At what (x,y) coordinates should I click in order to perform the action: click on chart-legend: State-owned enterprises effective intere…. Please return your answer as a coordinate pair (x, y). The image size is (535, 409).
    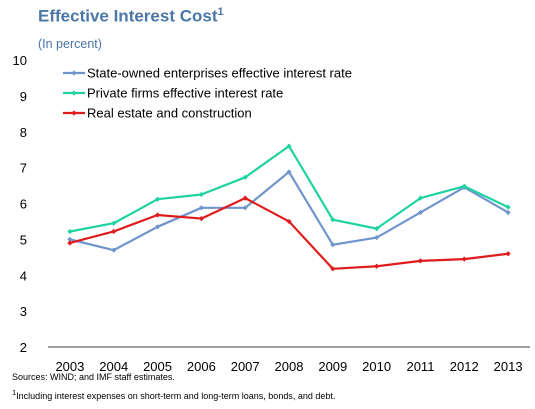
    Looking at the image, I should click on (207, 93).